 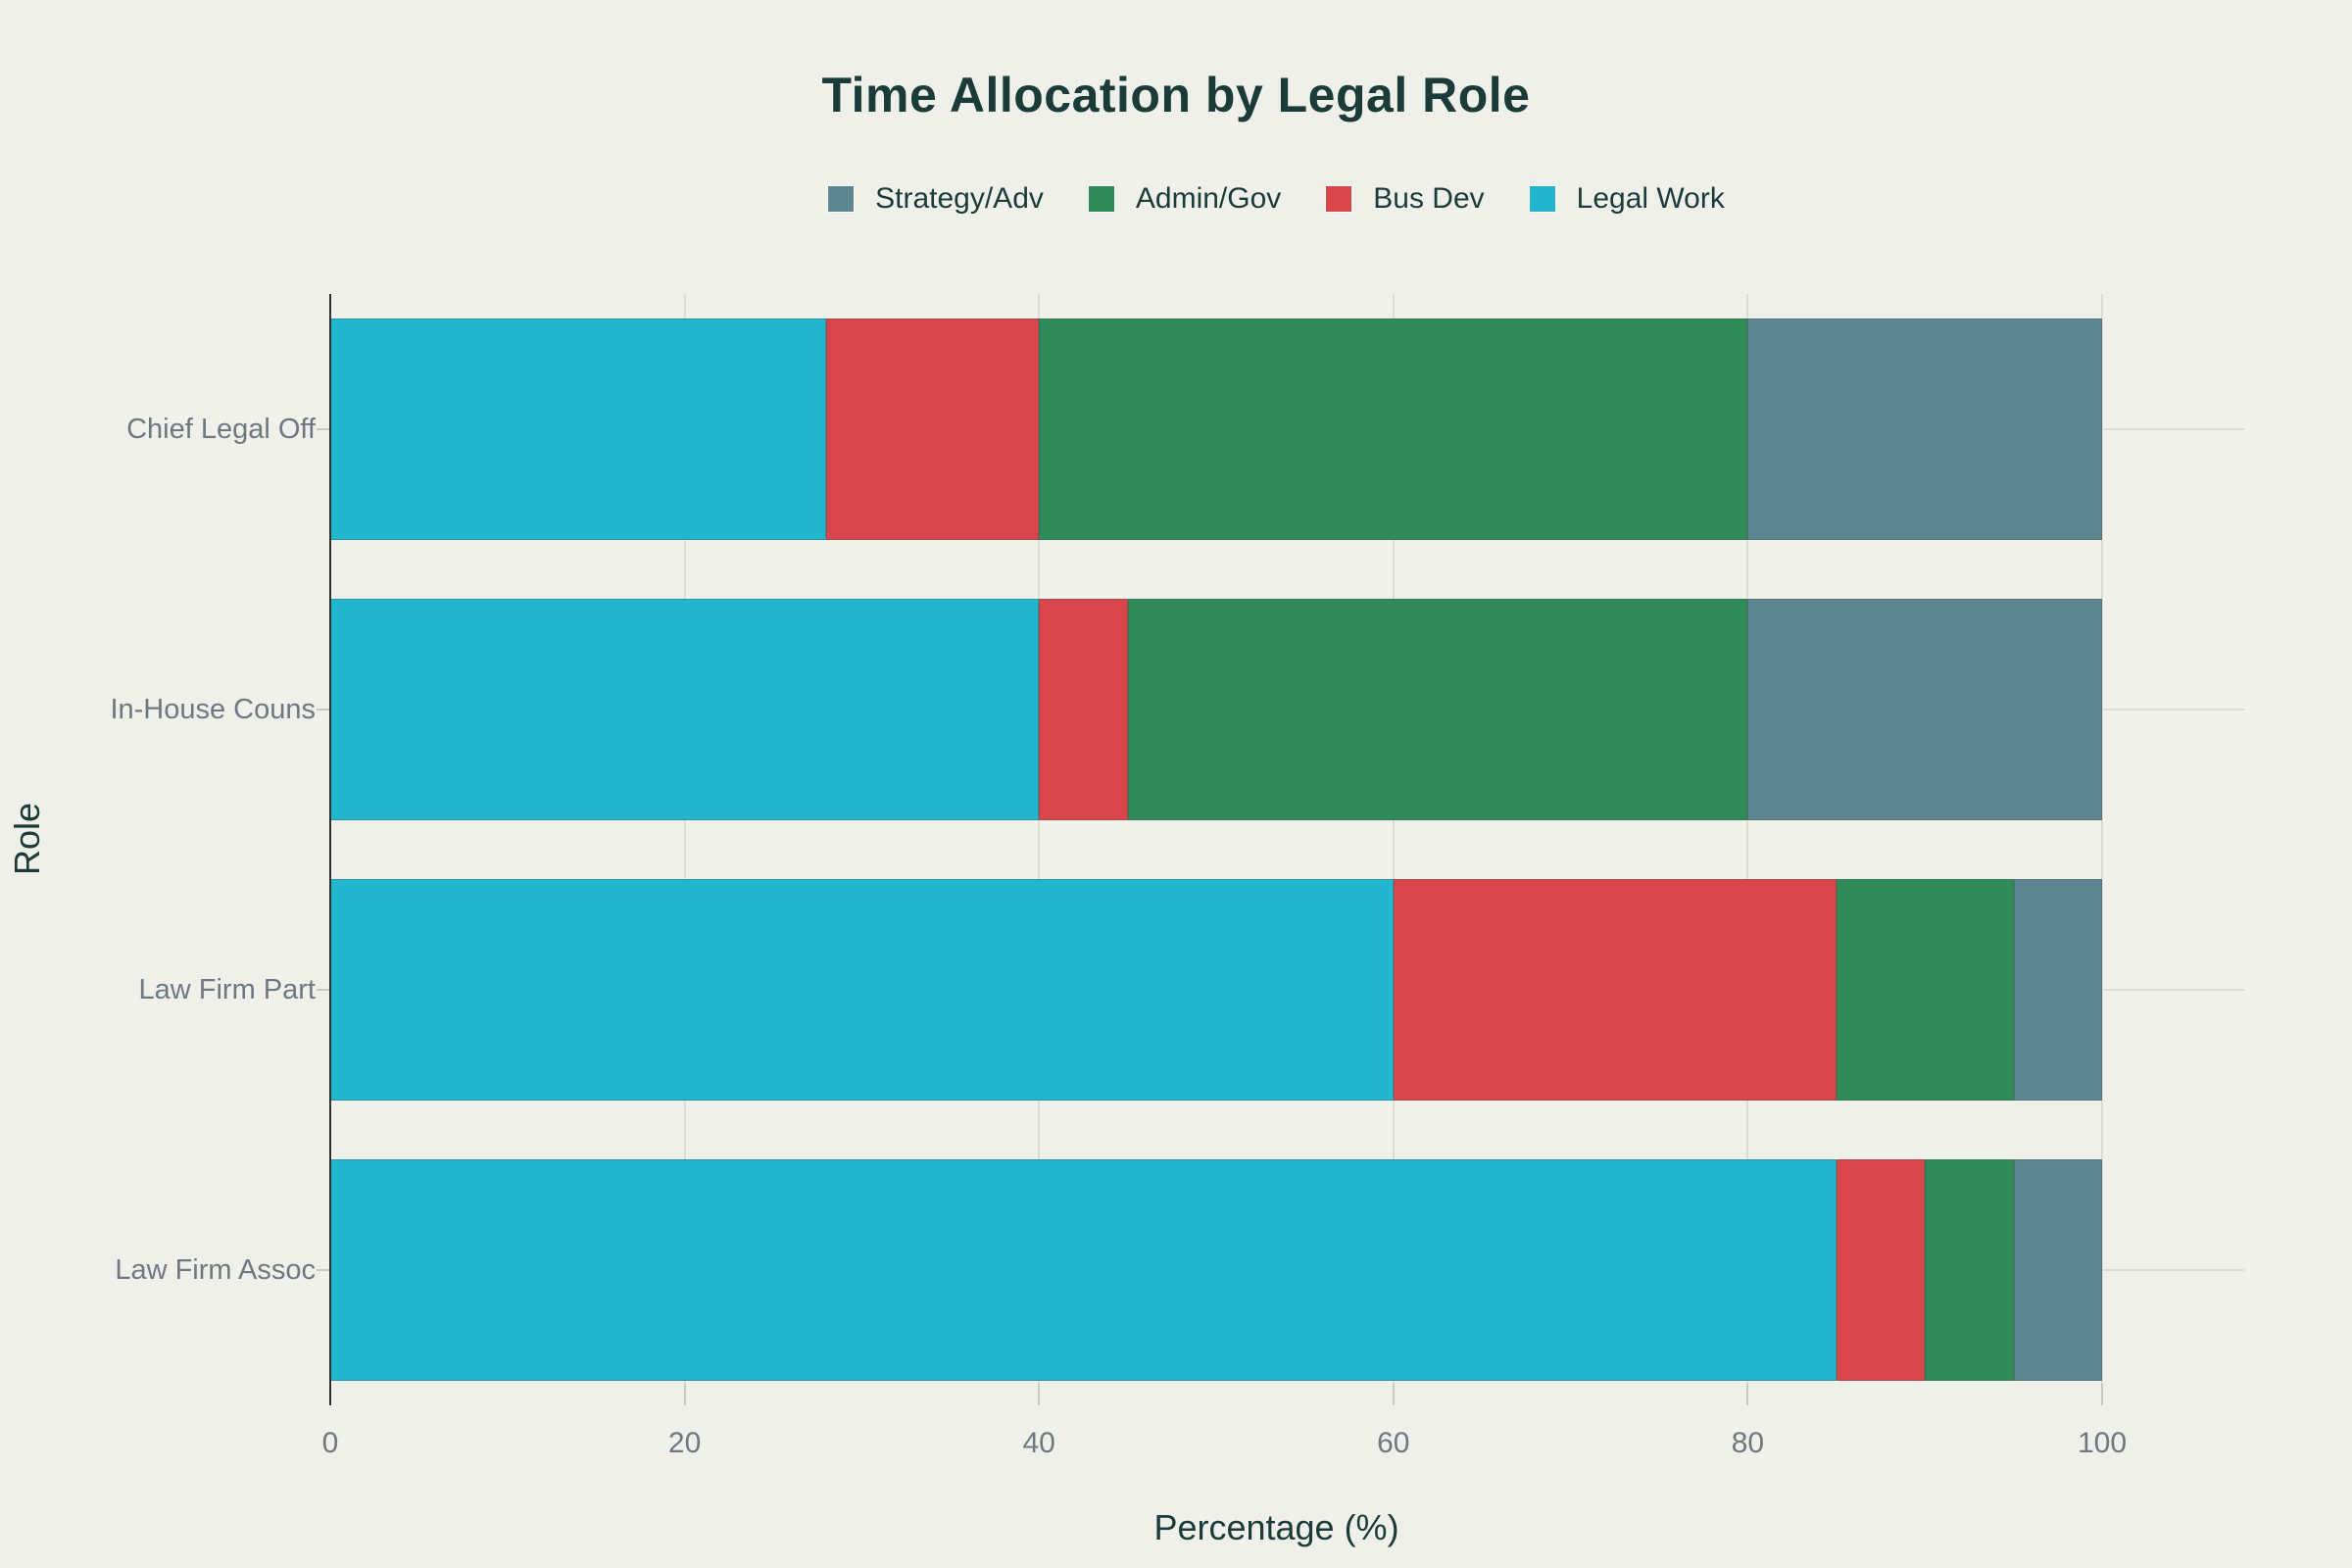 I want to click on x-tick-label: 60, so click(x=1393, y=1443).